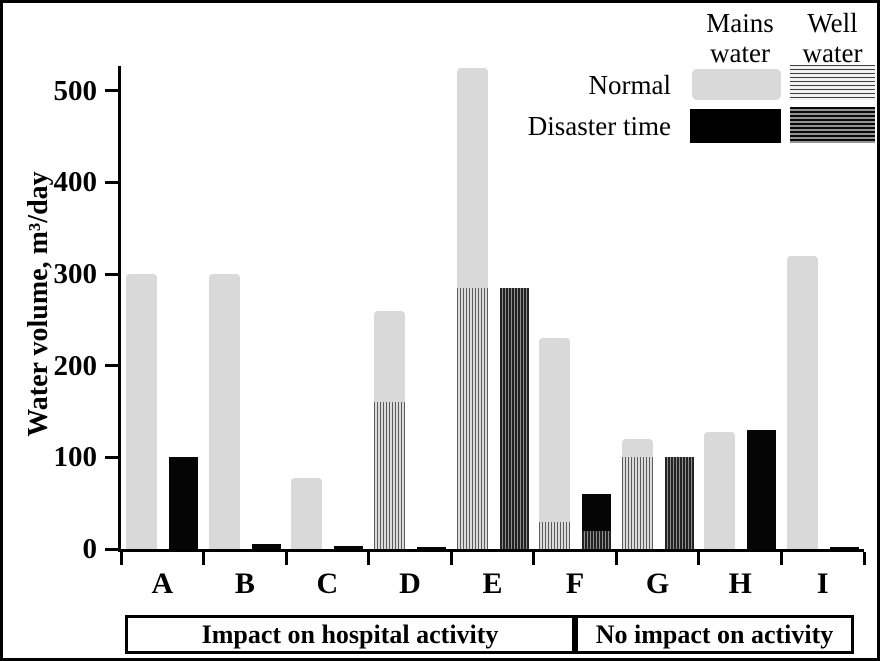  Describe the element at coordinates (244, 583) in the screenshot. I see `category-label: B` at that location.